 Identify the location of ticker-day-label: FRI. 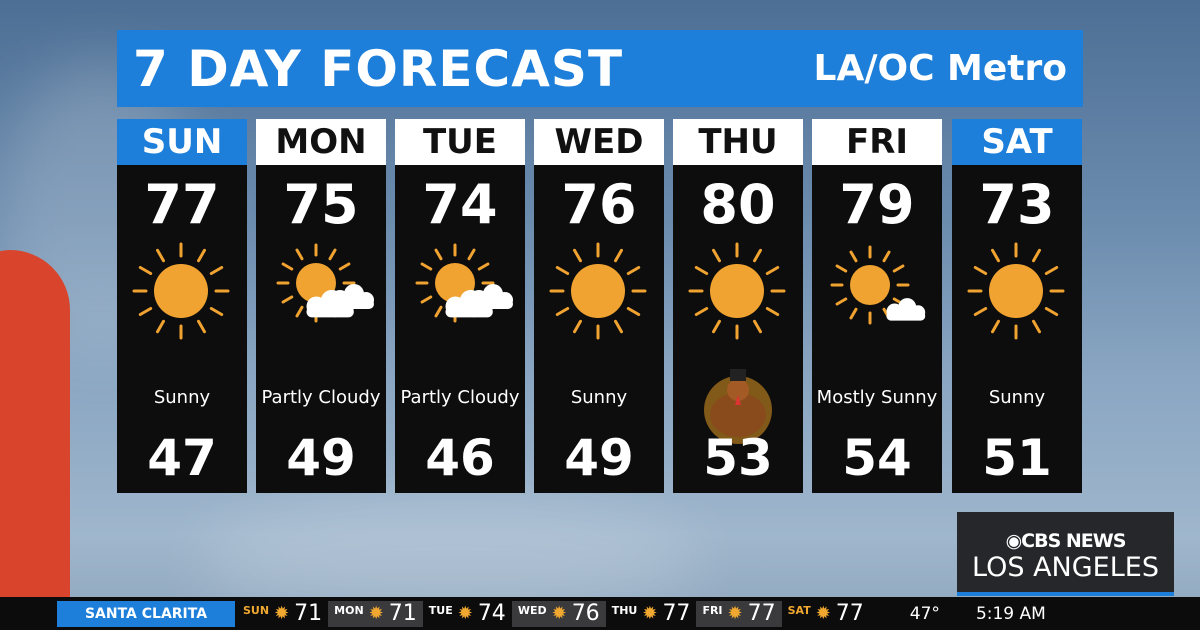
(712, 610).